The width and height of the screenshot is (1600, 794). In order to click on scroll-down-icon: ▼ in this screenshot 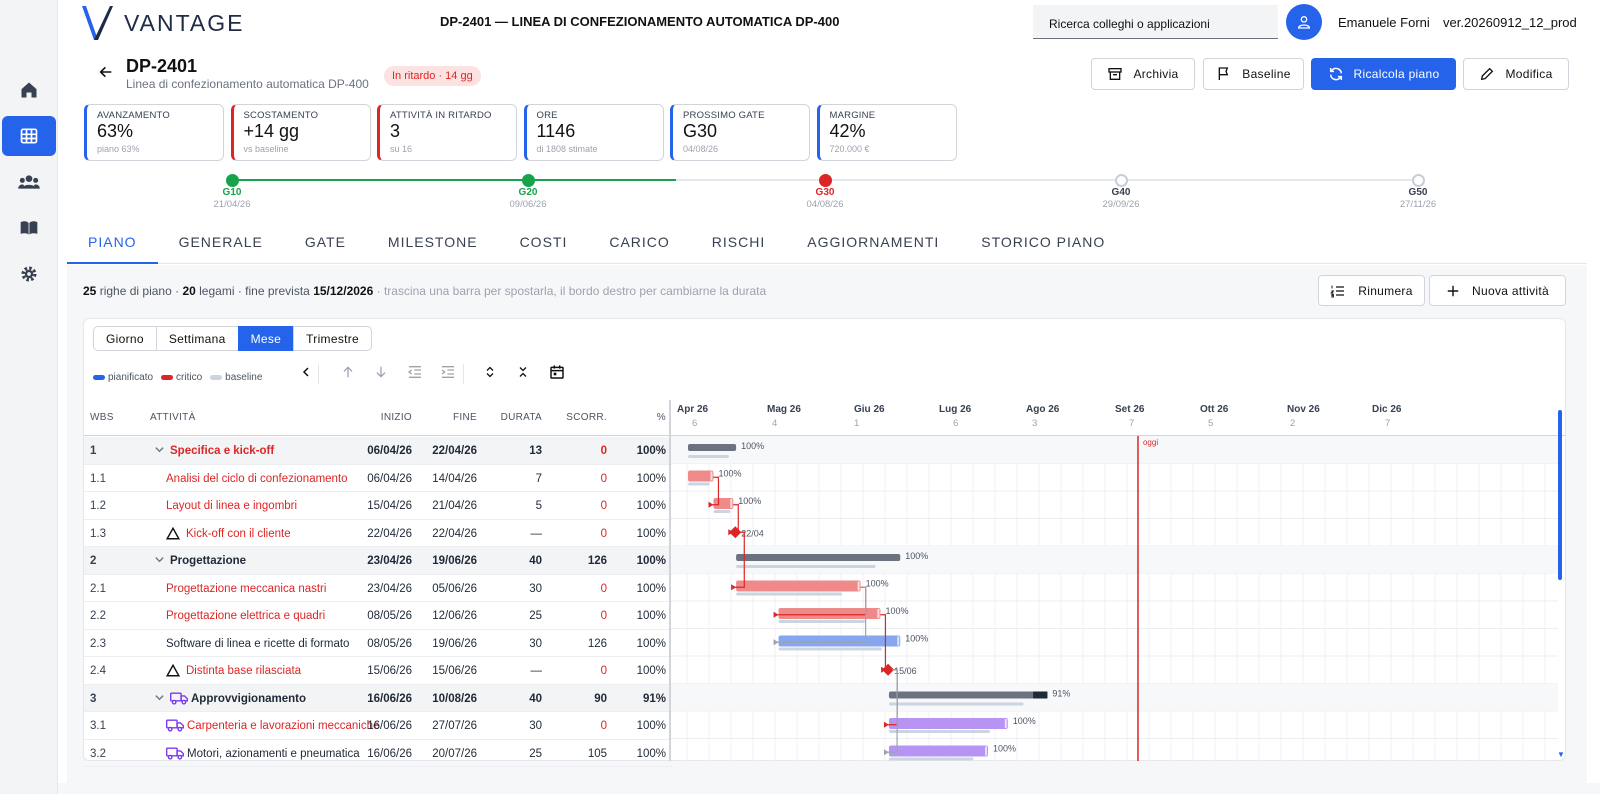, I will do `click(1561, 754)`.